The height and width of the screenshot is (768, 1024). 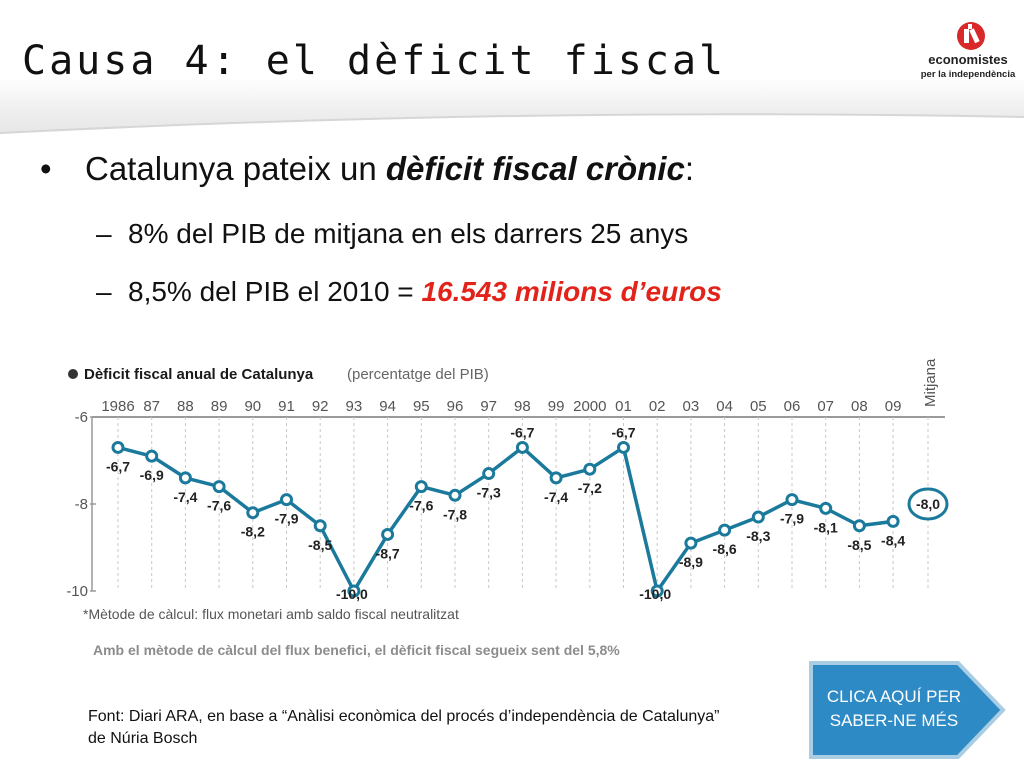 I want to click on data-label: -7,2, so click(x=590, y=488).